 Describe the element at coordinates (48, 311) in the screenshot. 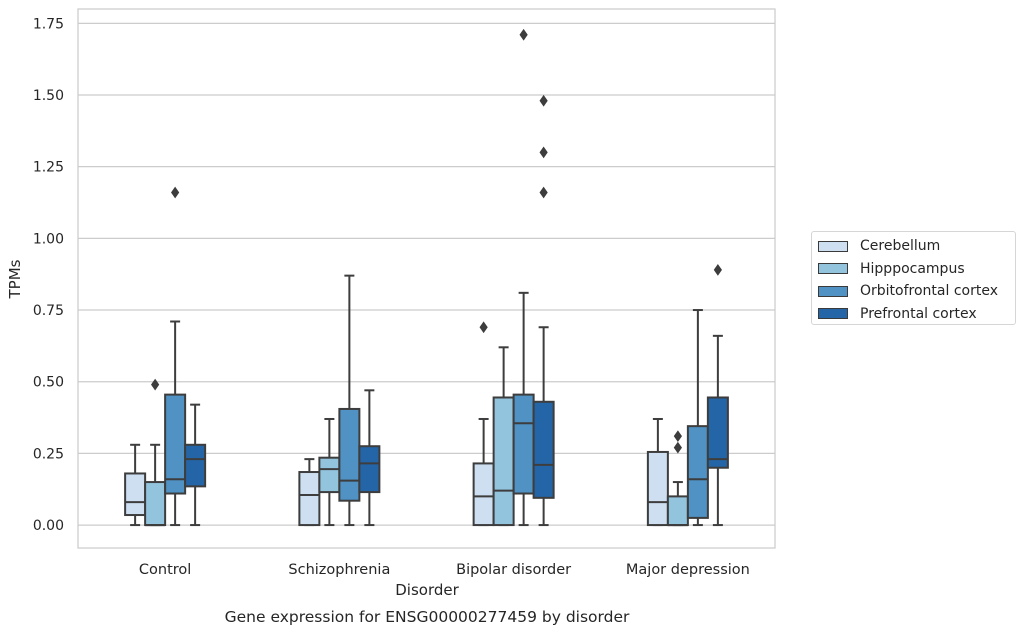

I see `y-tick-label: 0.75` at that location.